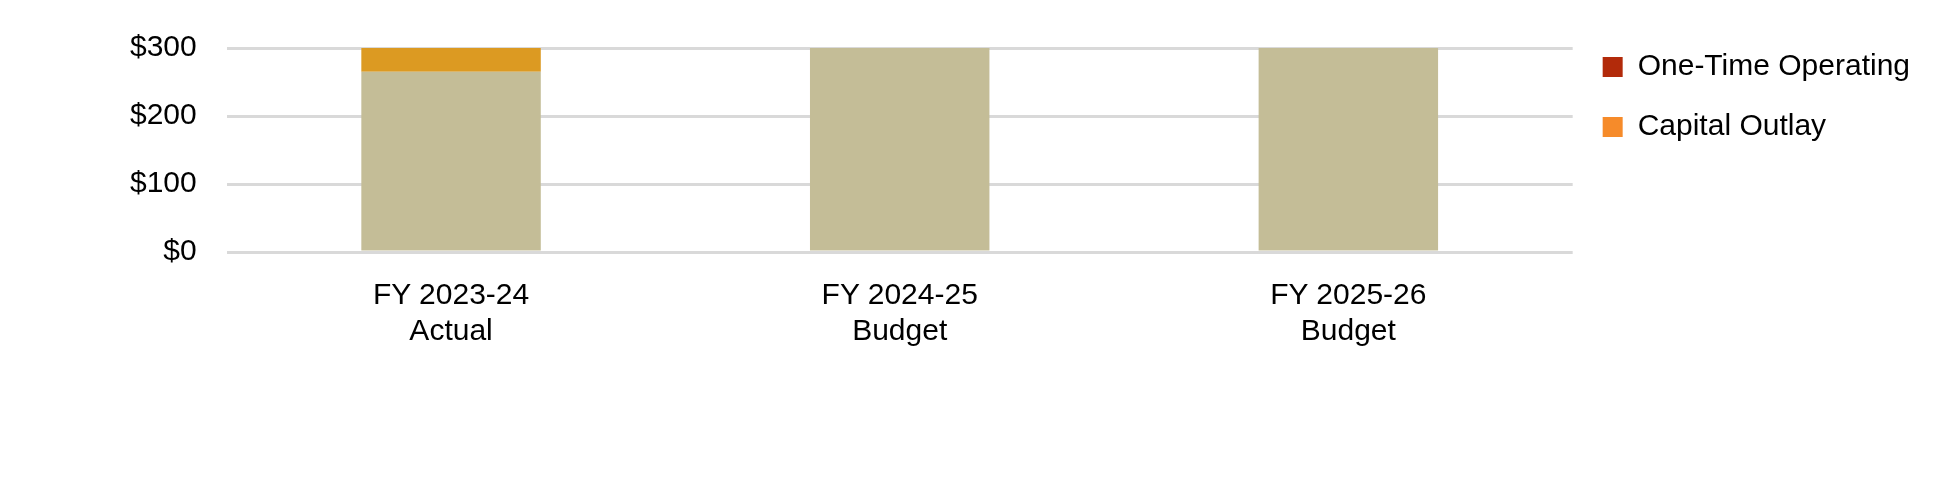  What do you see at coordinates (1774, 65) in the screenshot?
I see `legend-label: One-Time Operating` at bounding box center [1774, 65].